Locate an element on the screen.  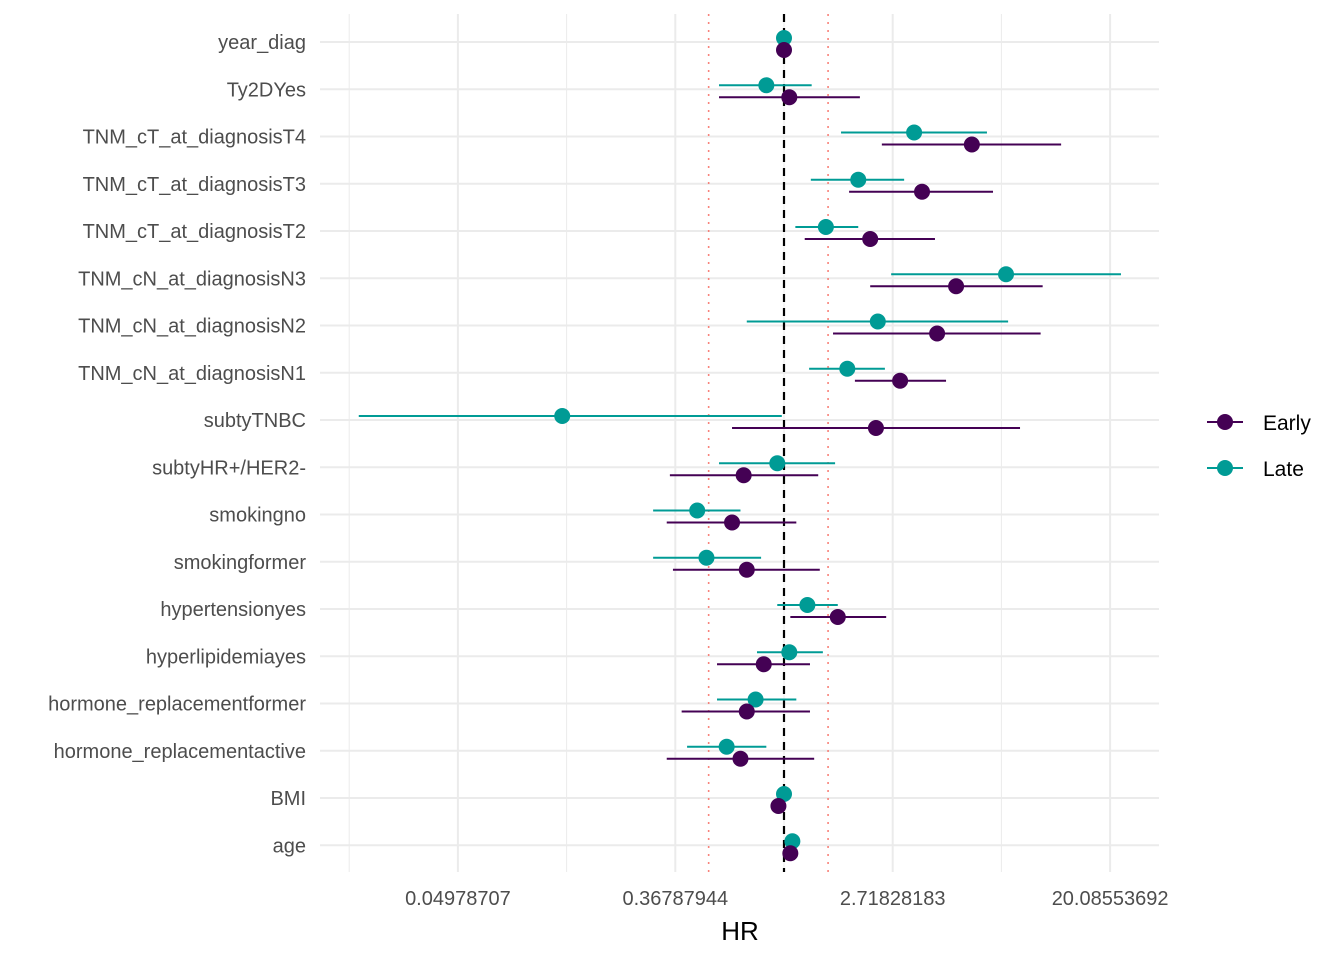
y-tick-label: subtyTNBC is located at coordinates (255, 421).